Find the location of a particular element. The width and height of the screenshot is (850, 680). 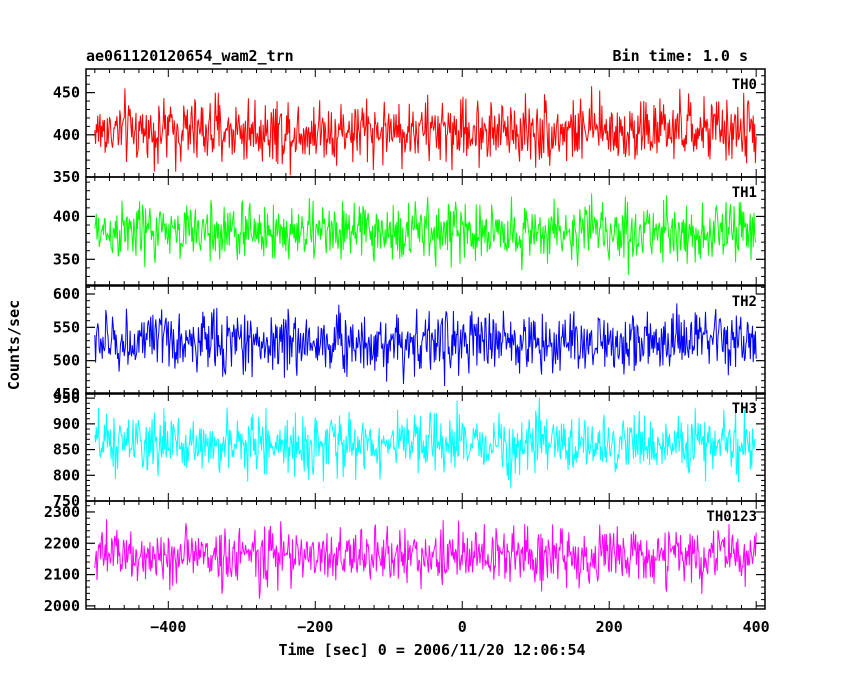

y-tick-label: 950 is located at coordinates (66, 398).